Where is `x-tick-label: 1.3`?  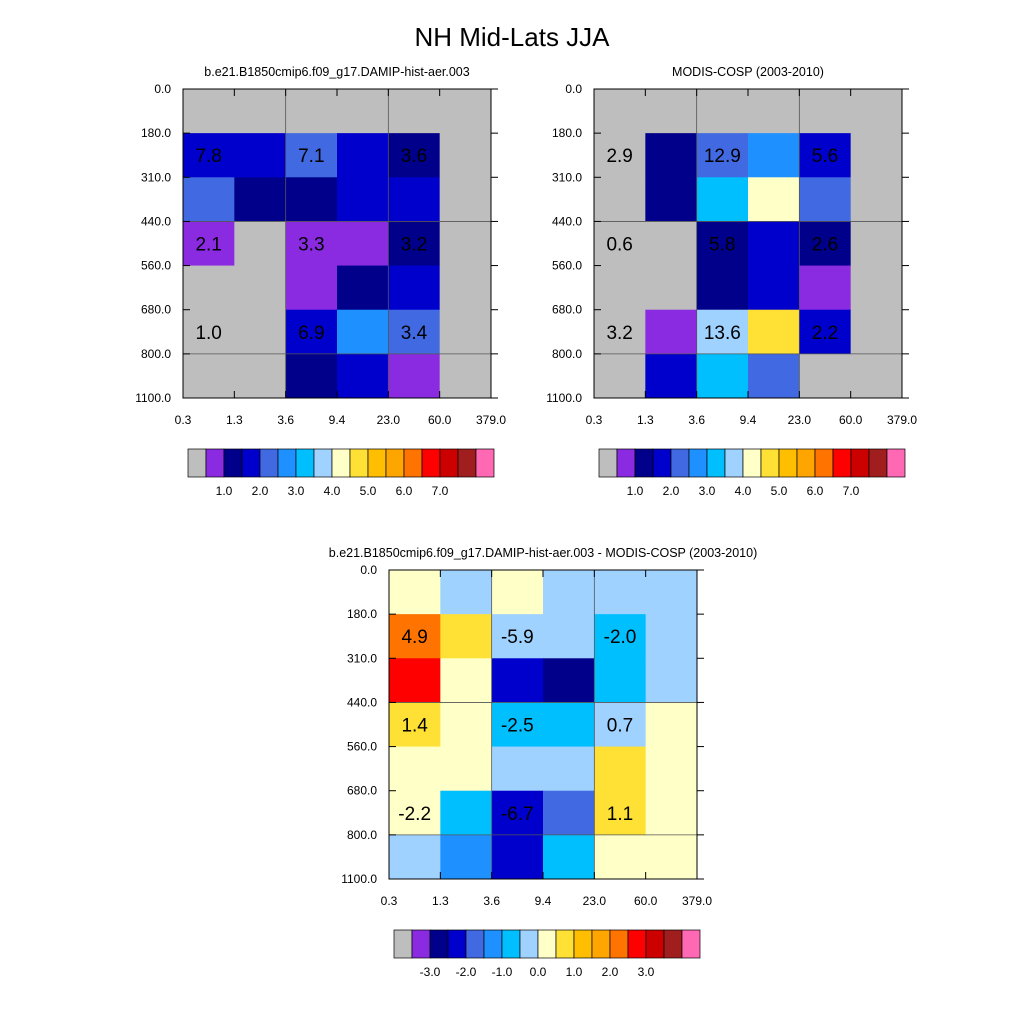 x-tick-label: 1.3 is located at coordinates (645, 420).